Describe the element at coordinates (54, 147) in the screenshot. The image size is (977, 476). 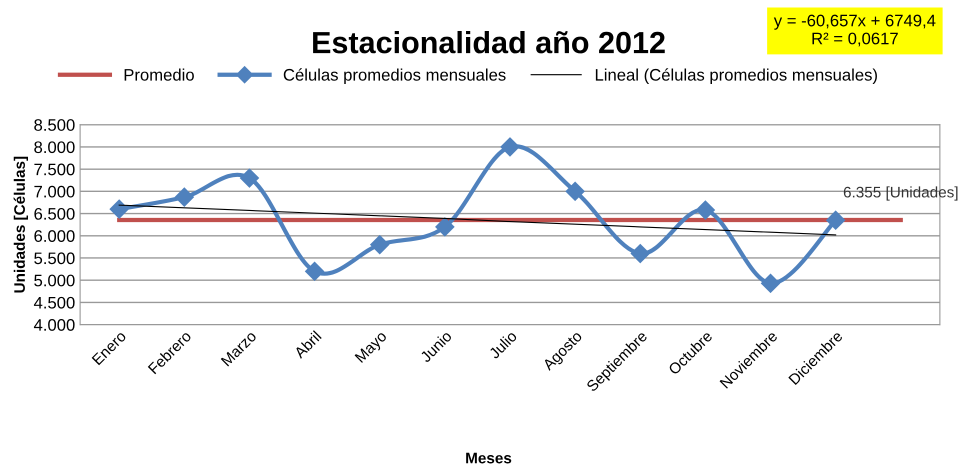
I see `y-tick-label: 8.000` at that location.